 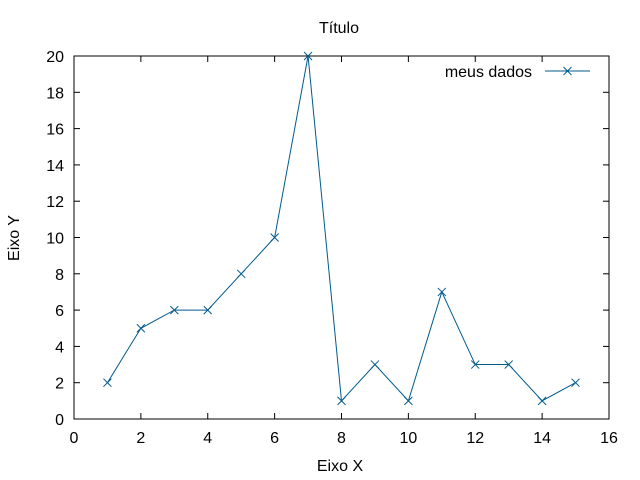 I want to click on y-tick-label: 14, so click(x=55, y=166).